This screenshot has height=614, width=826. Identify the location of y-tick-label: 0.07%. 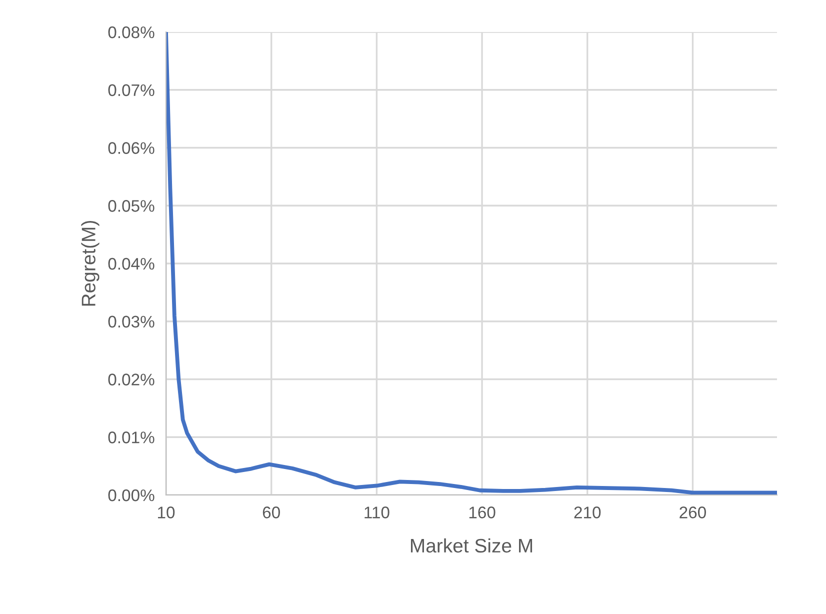
(131, 90).